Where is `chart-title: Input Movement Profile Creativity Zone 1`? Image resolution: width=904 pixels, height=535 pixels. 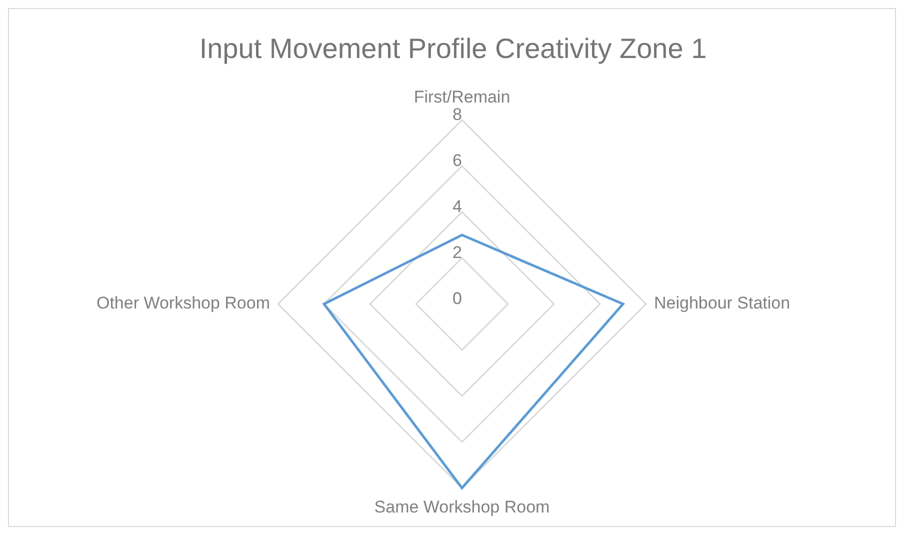 chart-title: Input Movement Profile Creativity Zone 1 is located at coordinates (453, 49).